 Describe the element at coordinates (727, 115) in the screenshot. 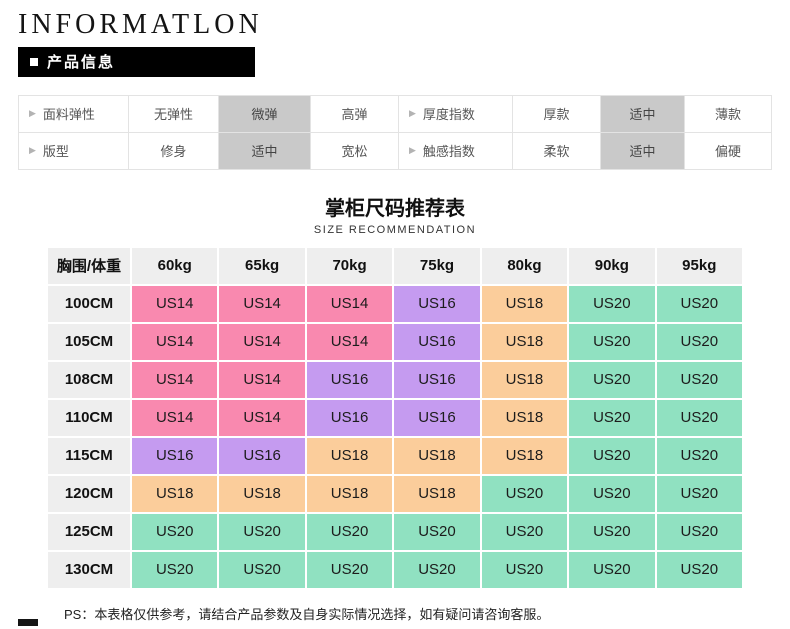

I see `attribute-cell-label: 薄款` at that location.